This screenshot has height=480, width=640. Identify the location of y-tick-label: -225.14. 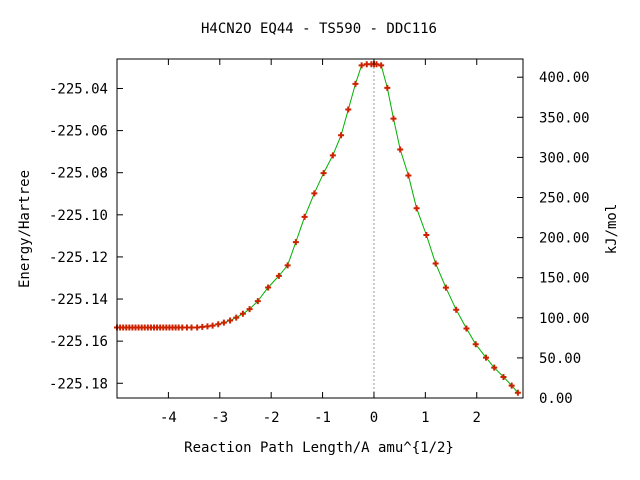
(78, 300).